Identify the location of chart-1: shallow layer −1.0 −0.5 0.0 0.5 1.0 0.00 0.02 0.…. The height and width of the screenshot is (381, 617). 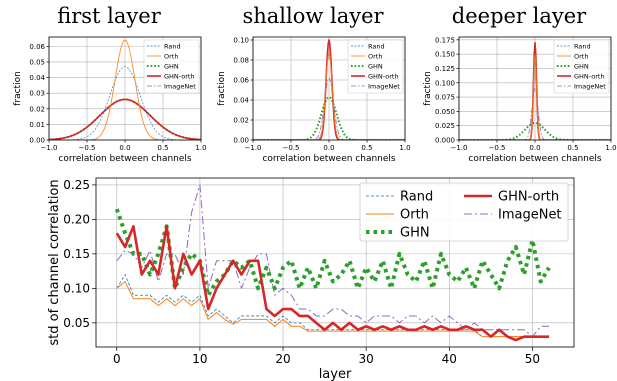
(314, 84).